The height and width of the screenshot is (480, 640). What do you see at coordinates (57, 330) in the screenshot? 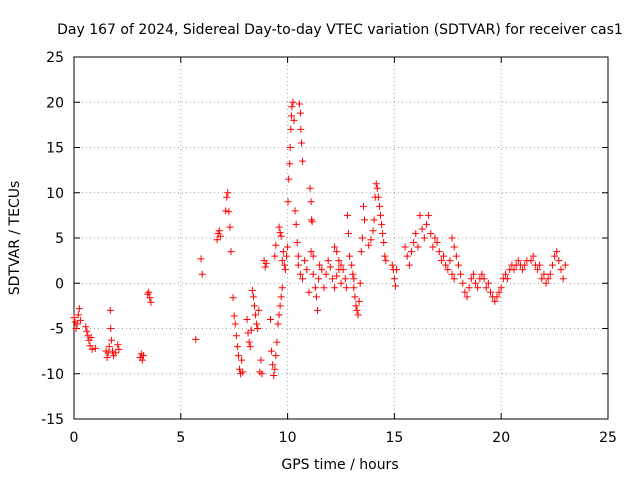
I see `y-tick-label: -5` at bounding box center [57, 330].